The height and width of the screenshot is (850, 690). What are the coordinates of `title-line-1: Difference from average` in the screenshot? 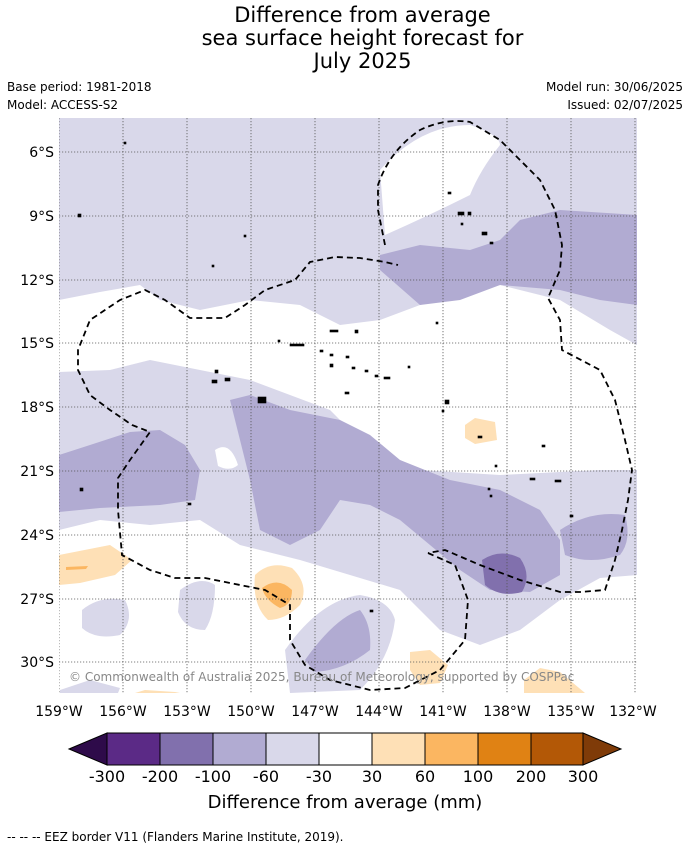 It's located at (362, 15).